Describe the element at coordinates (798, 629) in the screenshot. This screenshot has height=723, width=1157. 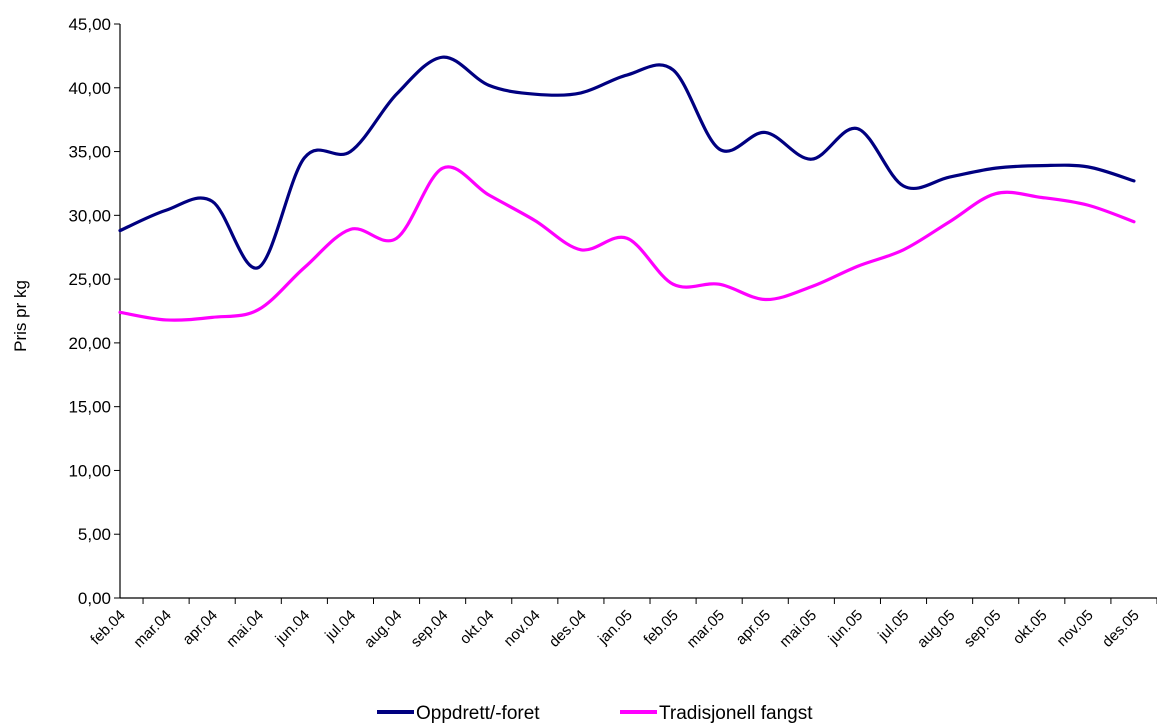
I see `x-tick-label: mai.05` at that location.